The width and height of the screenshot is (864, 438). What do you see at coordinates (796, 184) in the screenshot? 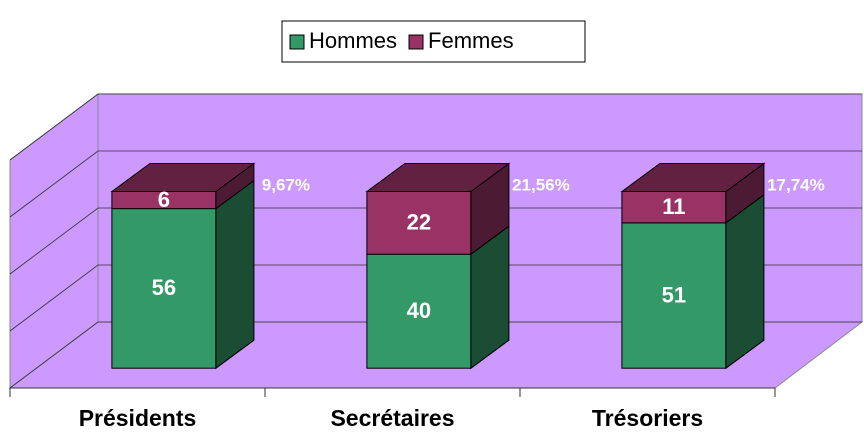
I see `annotation: 17,74%` at bounding box center [796, 184].